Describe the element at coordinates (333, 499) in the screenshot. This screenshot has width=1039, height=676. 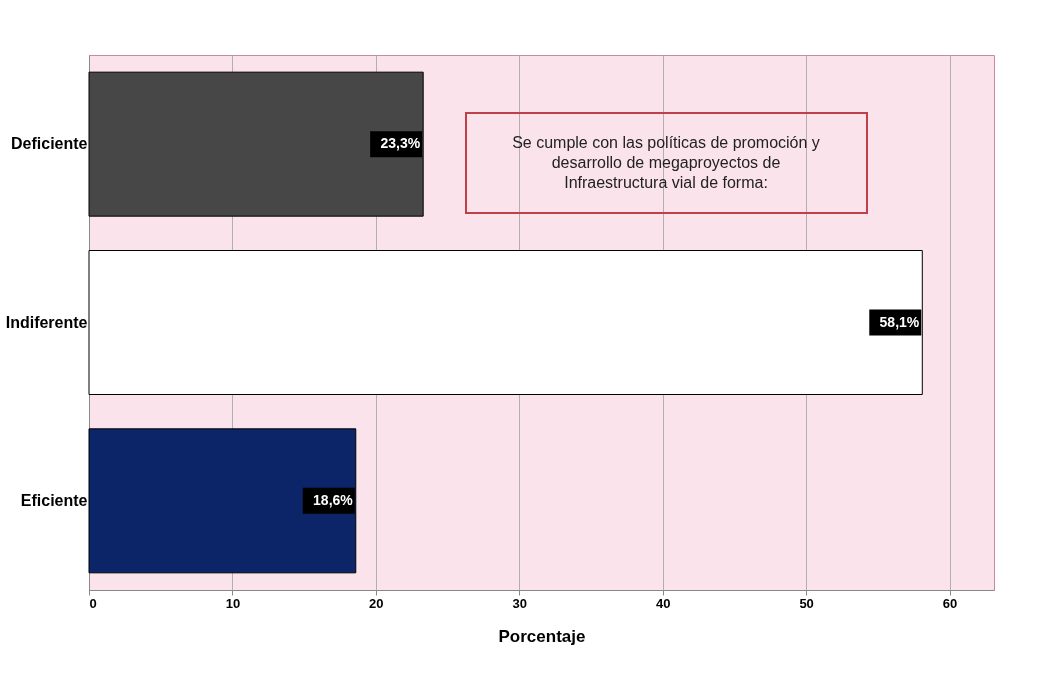
I see `data-label: 18,6%` at that location.